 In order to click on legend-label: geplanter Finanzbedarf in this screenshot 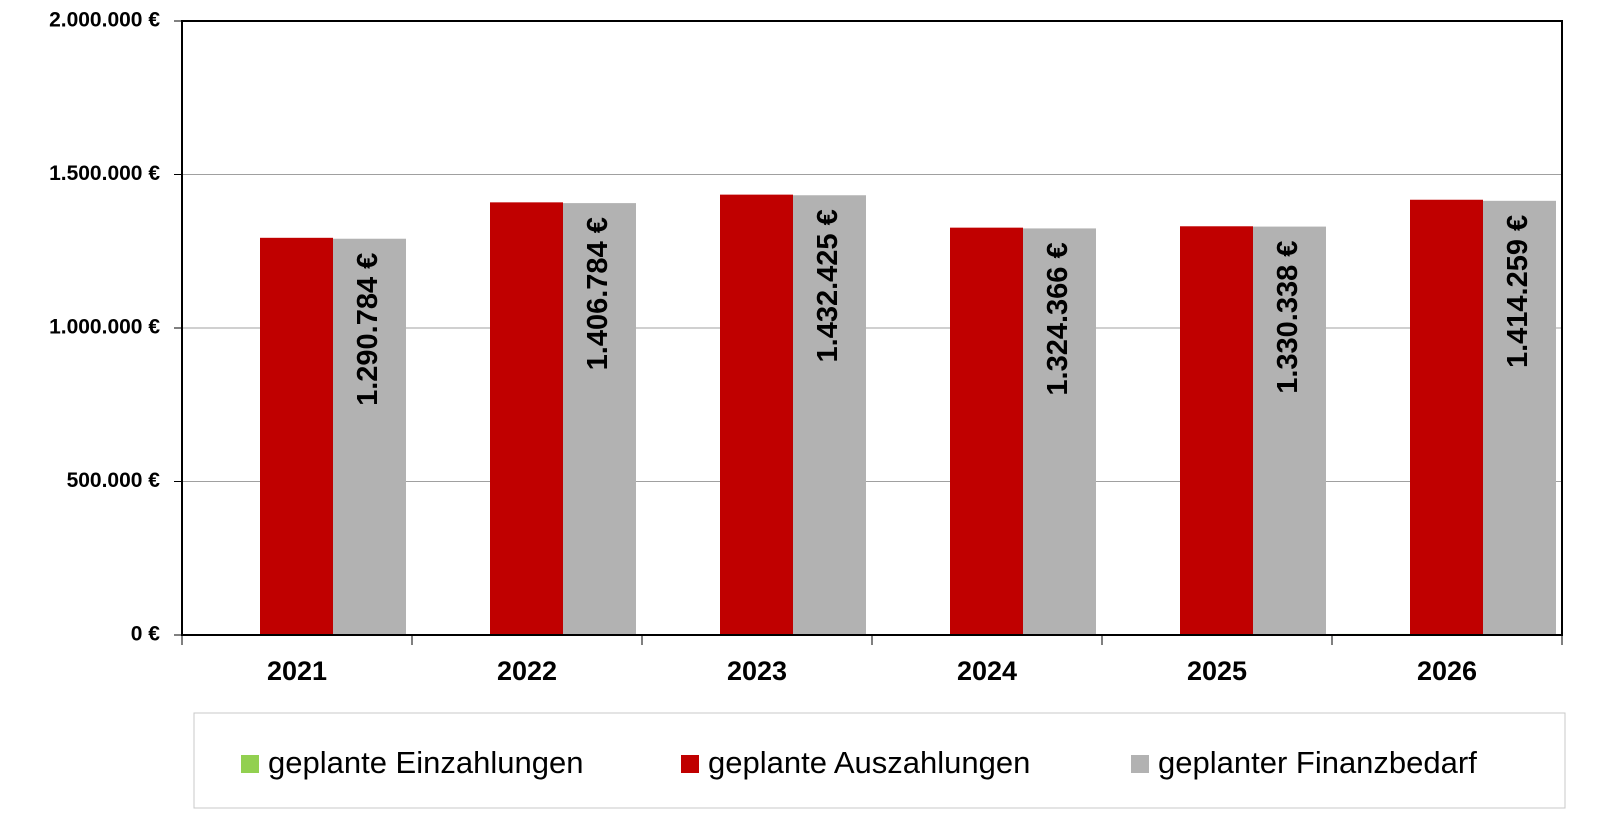, I will do `click(1317, 762)`.